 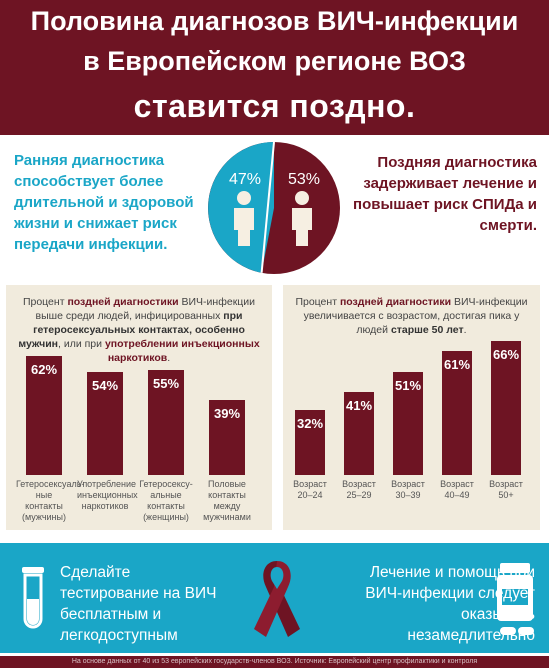 What do you see at coordinates (515, 599) in the screenshot?
I see `pill-bottle-icon` at bounding box center [515, 599].